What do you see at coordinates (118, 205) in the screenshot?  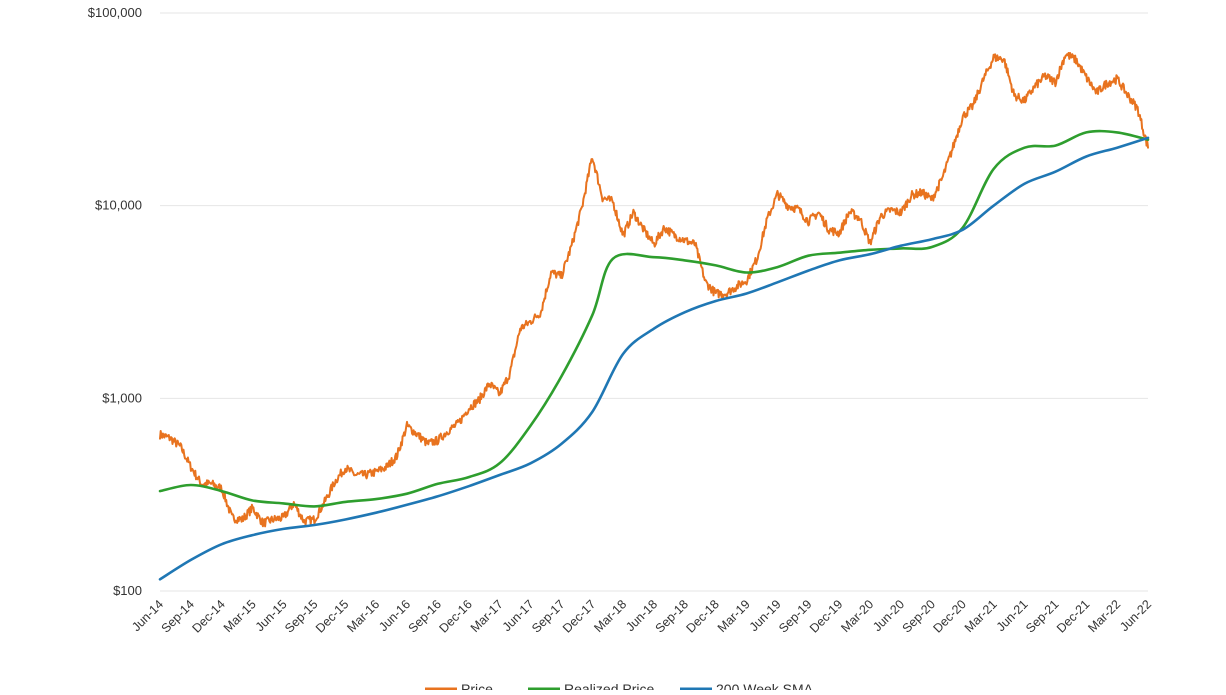 I see `y-tick-label: $10,000` at bounding box center [118, 205].